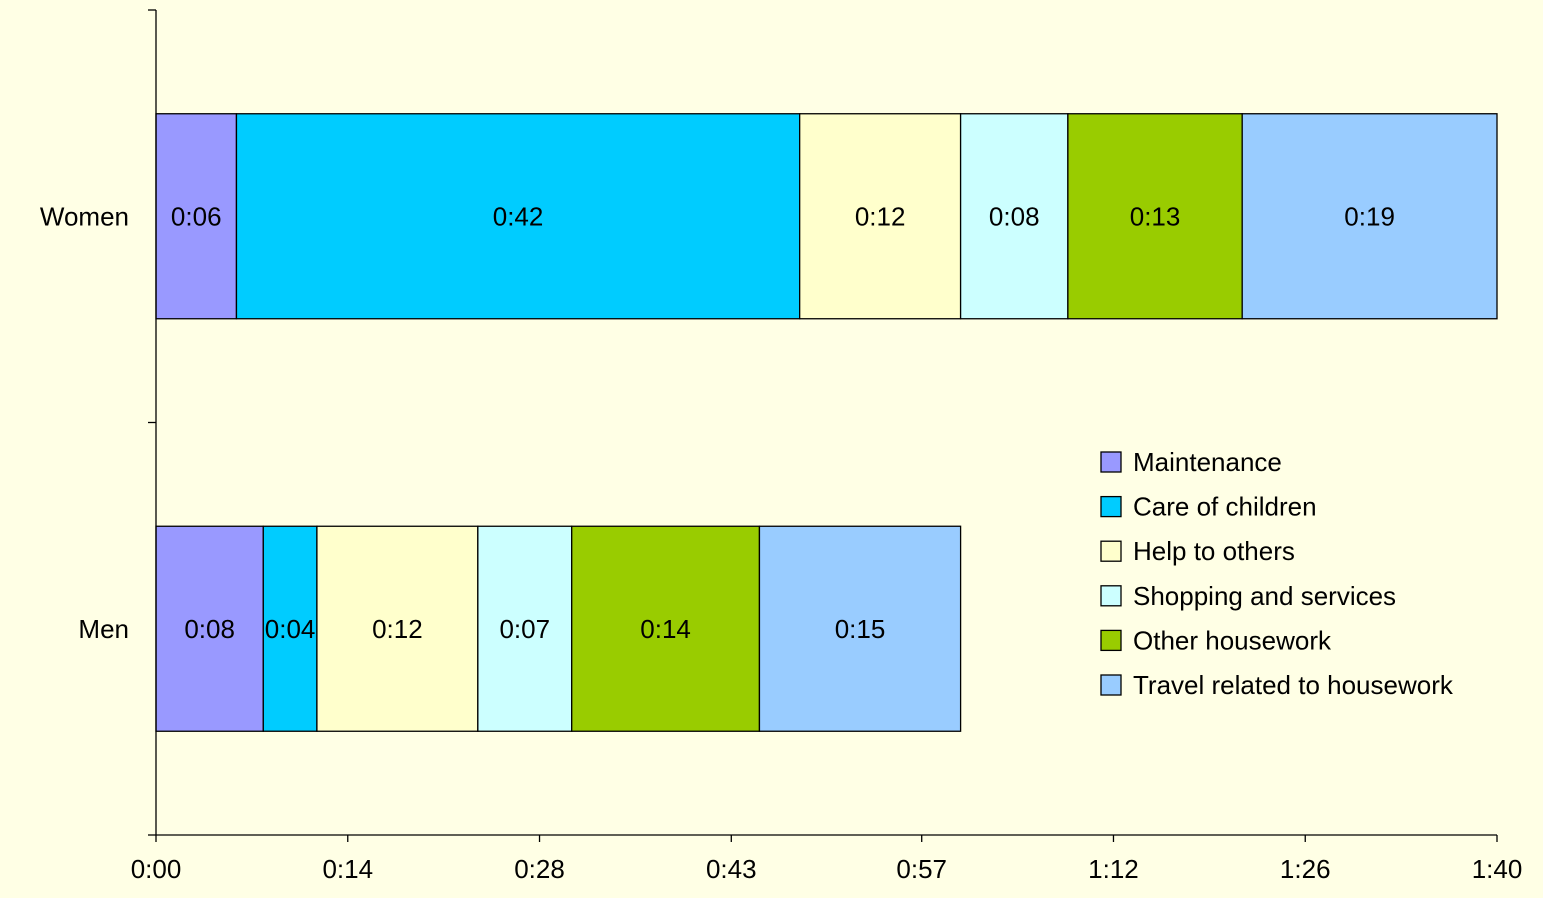 The image size is (1543, 898). I want to click on bar-men-maintenance, so click(209, 628).